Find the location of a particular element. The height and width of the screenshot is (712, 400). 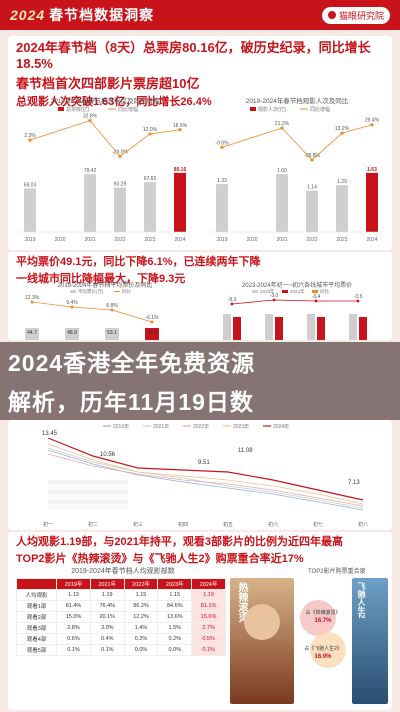

growth-data-label: 21.2% is located at coordinates (282, 124).